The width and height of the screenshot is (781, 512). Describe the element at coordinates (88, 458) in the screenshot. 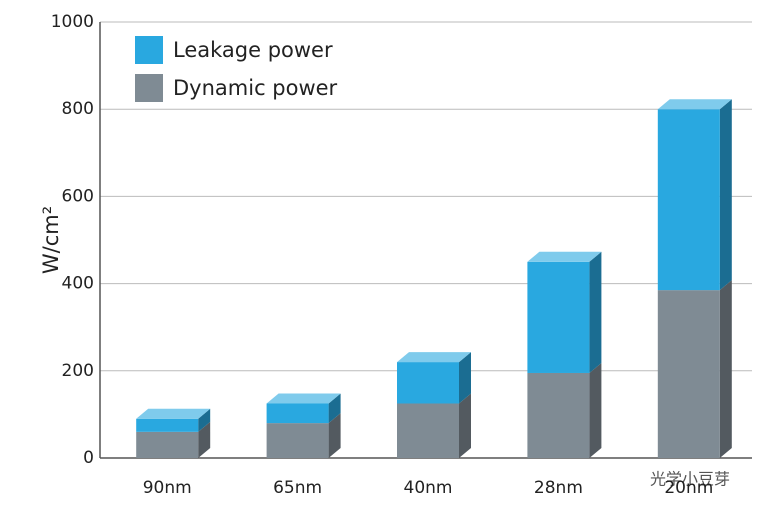

I see `y-tick-label: 0` at that location.